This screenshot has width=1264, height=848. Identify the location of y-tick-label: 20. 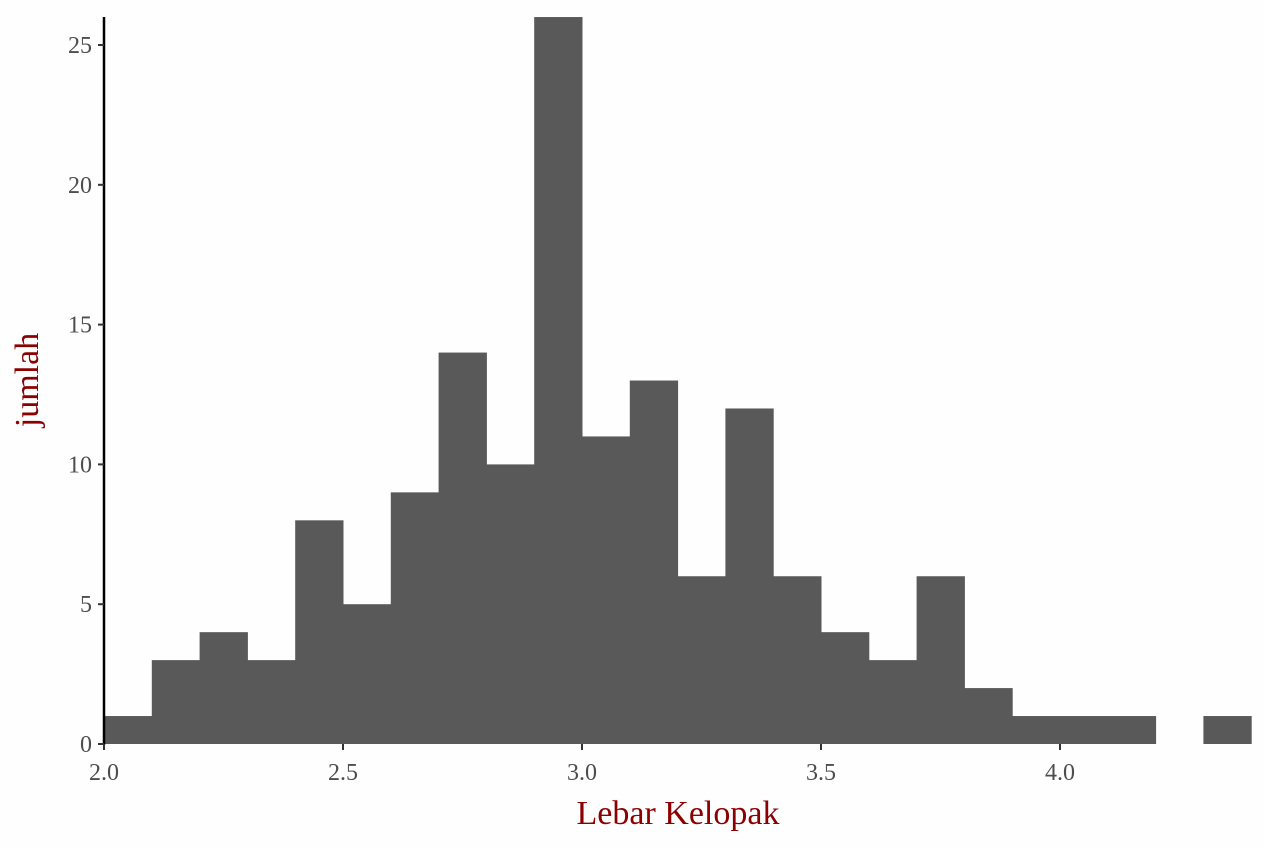
(80, 186).